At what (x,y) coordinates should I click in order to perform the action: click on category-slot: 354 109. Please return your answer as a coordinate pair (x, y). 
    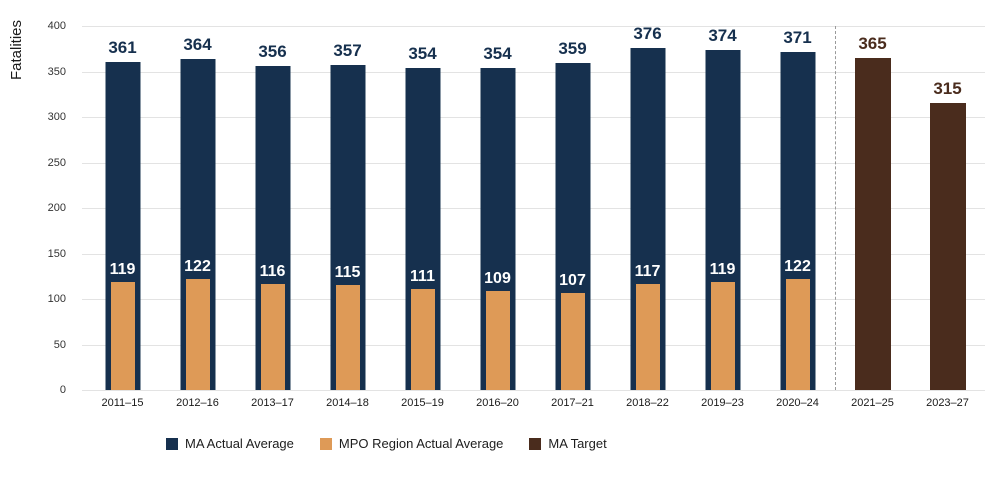
    Looking at the image, I should click on (497, 208).